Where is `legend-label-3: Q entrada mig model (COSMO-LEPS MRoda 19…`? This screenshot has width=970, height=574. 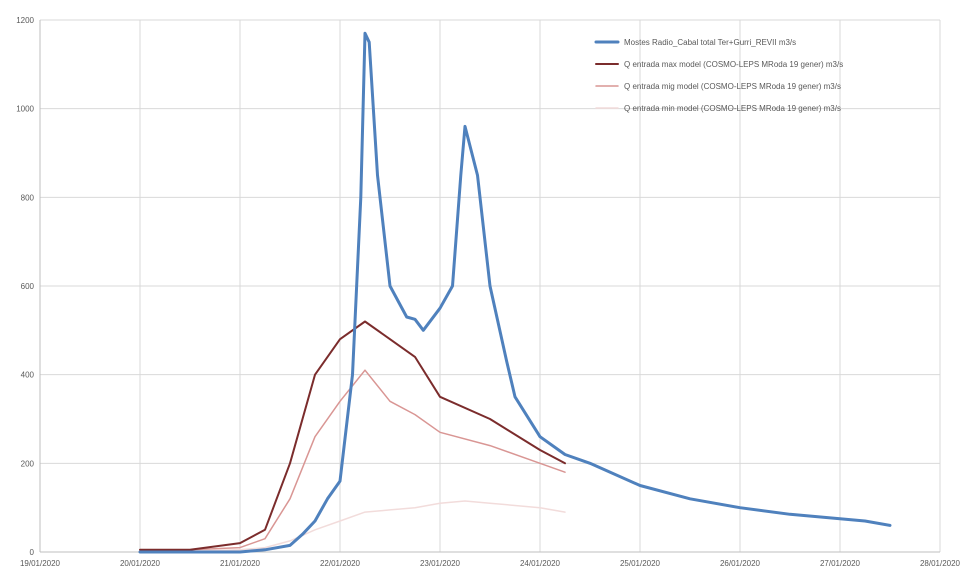 legend-label-3: Q entrada mig model (COSMO-LEPS MRoda 19… is located at coordinates (732, 86).